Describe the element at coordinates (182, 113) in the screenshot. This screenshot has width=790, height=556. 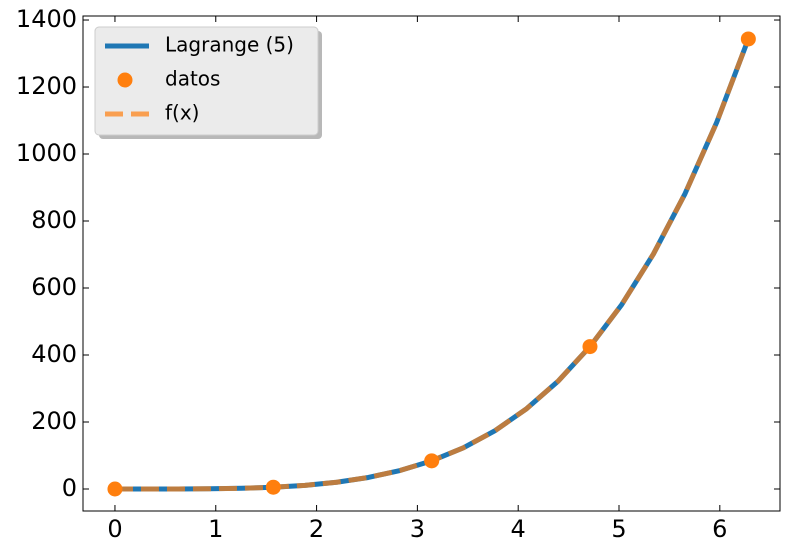
I see `legend-label: f(x)` at that location.